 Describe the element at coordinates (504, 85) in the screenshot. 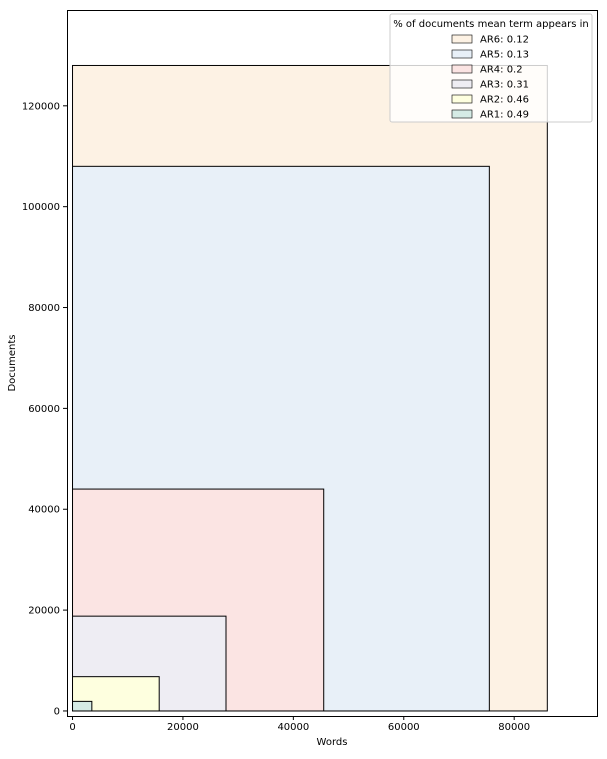

I see `legend-entry-label: AR3: 0.31` at that location.